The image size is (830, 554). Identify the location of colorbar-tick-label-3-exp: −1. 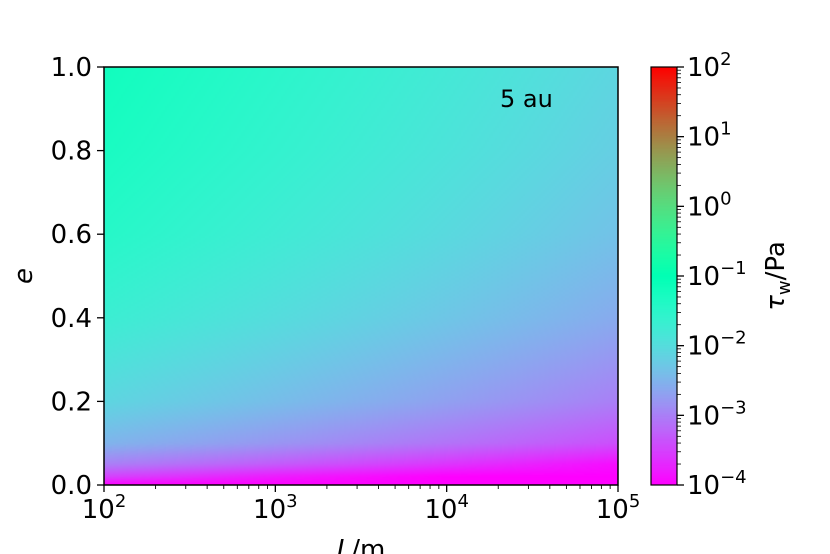
(733, 268).